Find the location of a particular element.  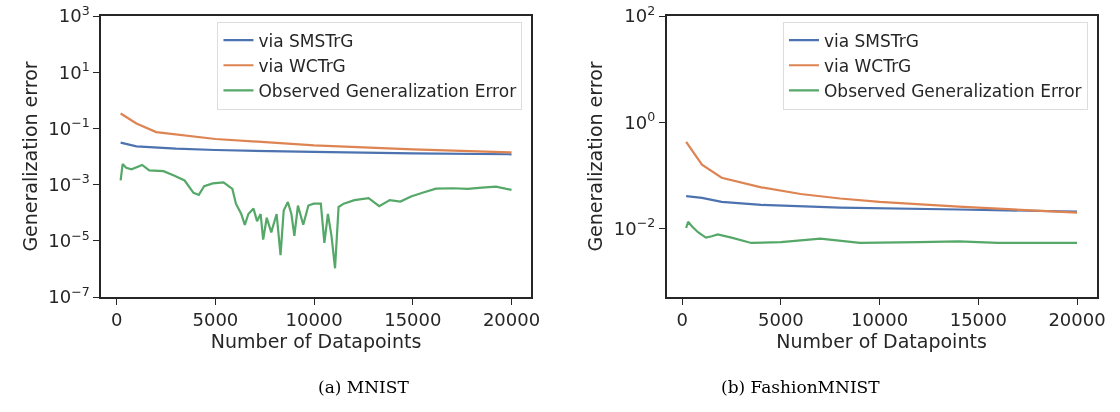

text: (a) MNIST is located at coordinates (364, 387).